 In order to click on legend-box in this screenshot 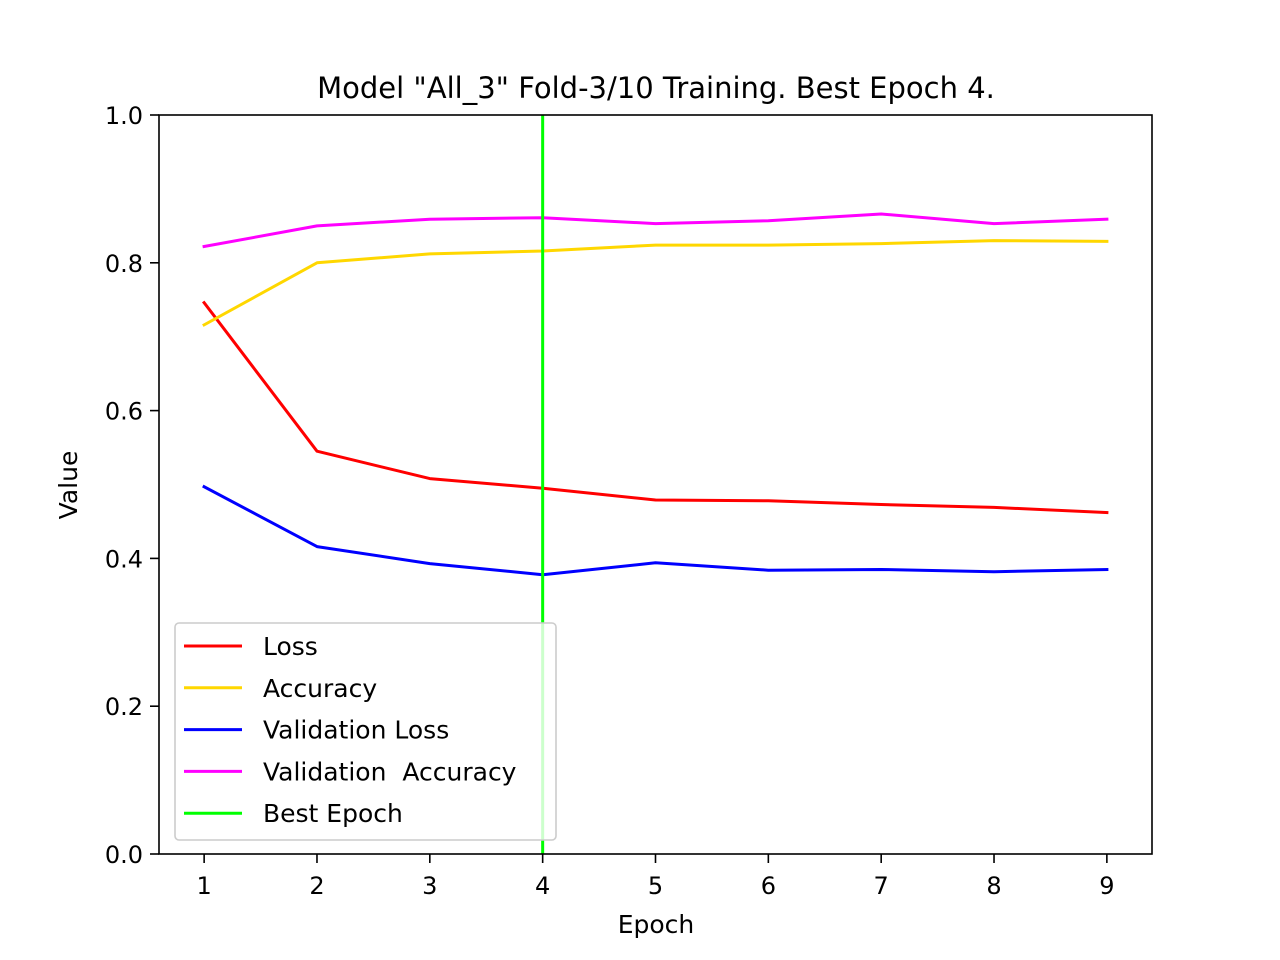, I will do `click(365, 731)`.